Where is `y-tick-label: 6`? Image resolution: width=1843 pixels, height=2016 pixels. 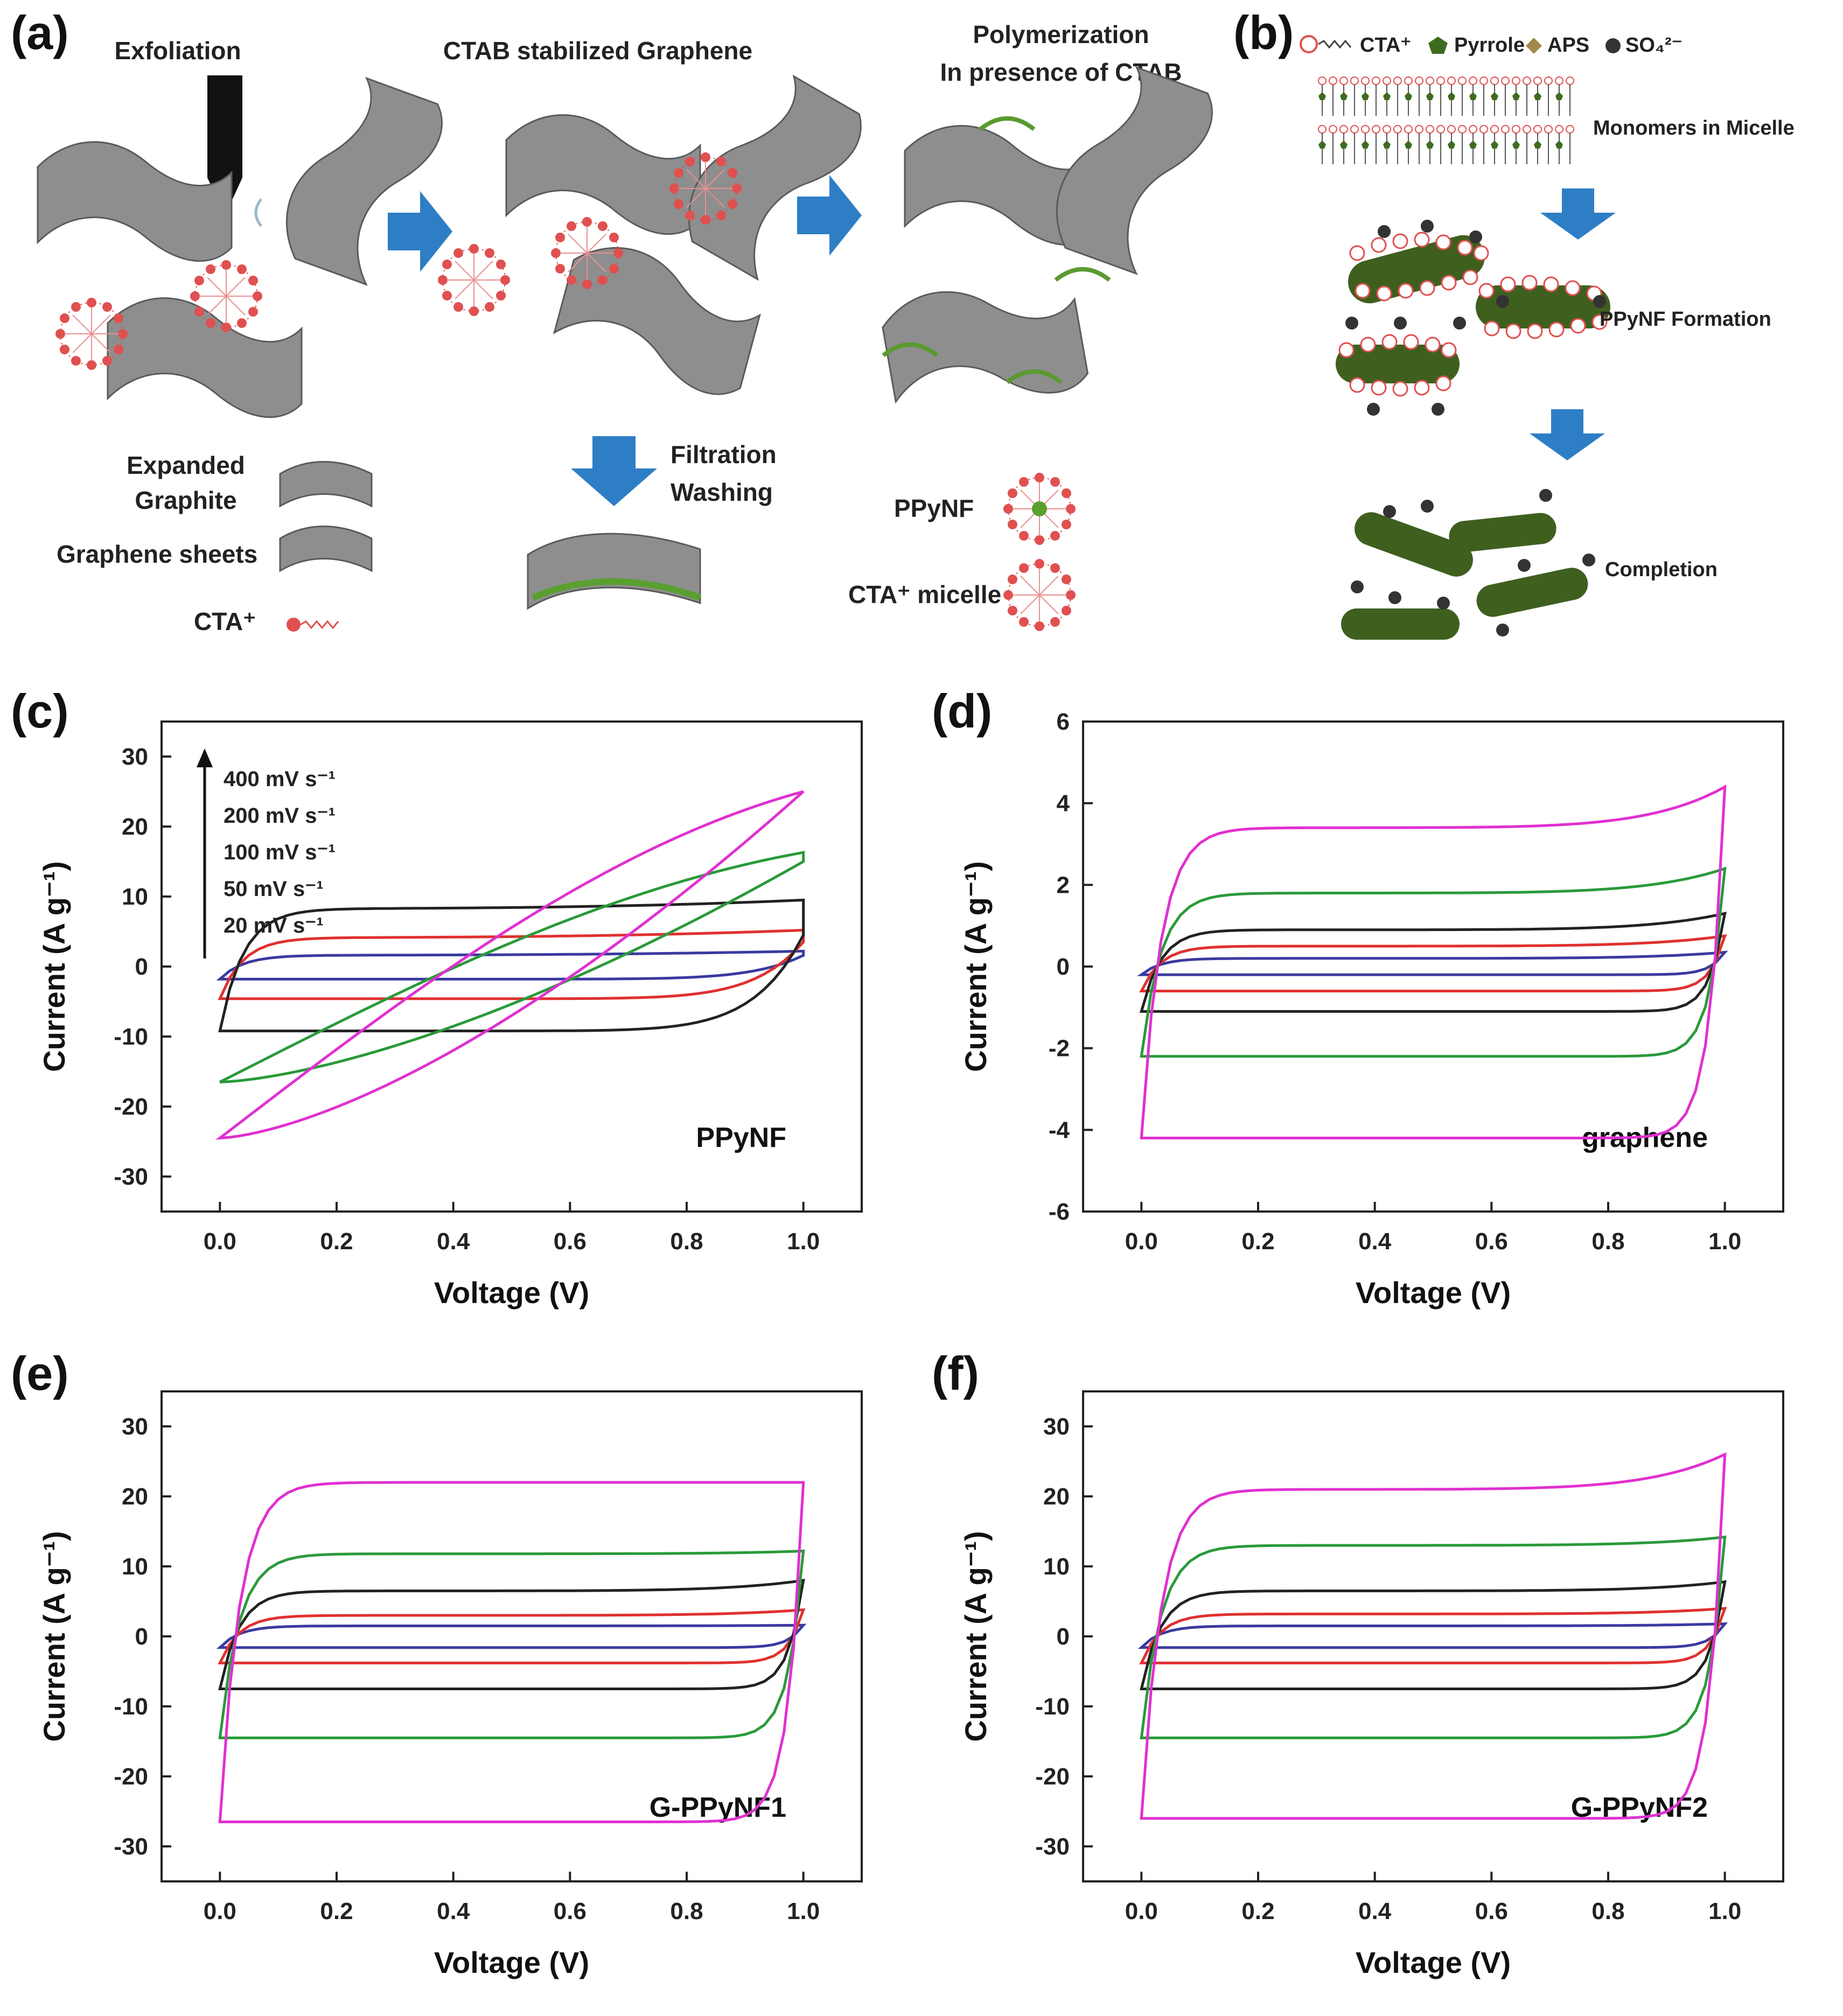
y-tick-label: 6 is located at coordinates (1063, 722).